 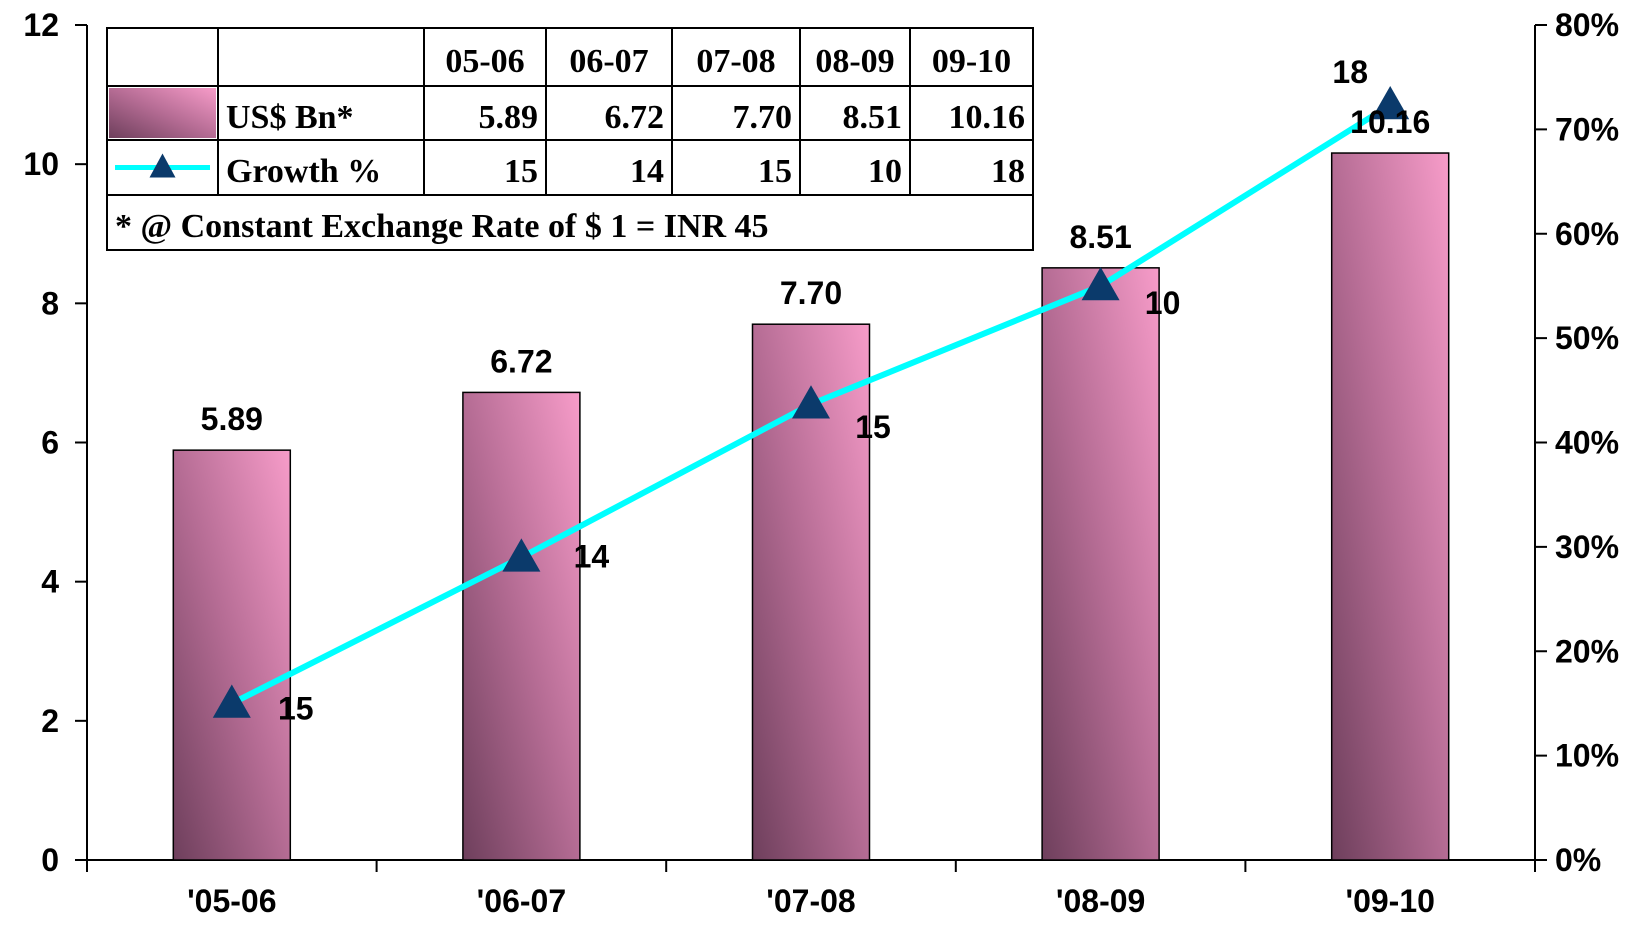 What do you see at coordinates (763, 117) in the screenshot?
I see `table-cell: 7.70` at bounding box center [763, 117].